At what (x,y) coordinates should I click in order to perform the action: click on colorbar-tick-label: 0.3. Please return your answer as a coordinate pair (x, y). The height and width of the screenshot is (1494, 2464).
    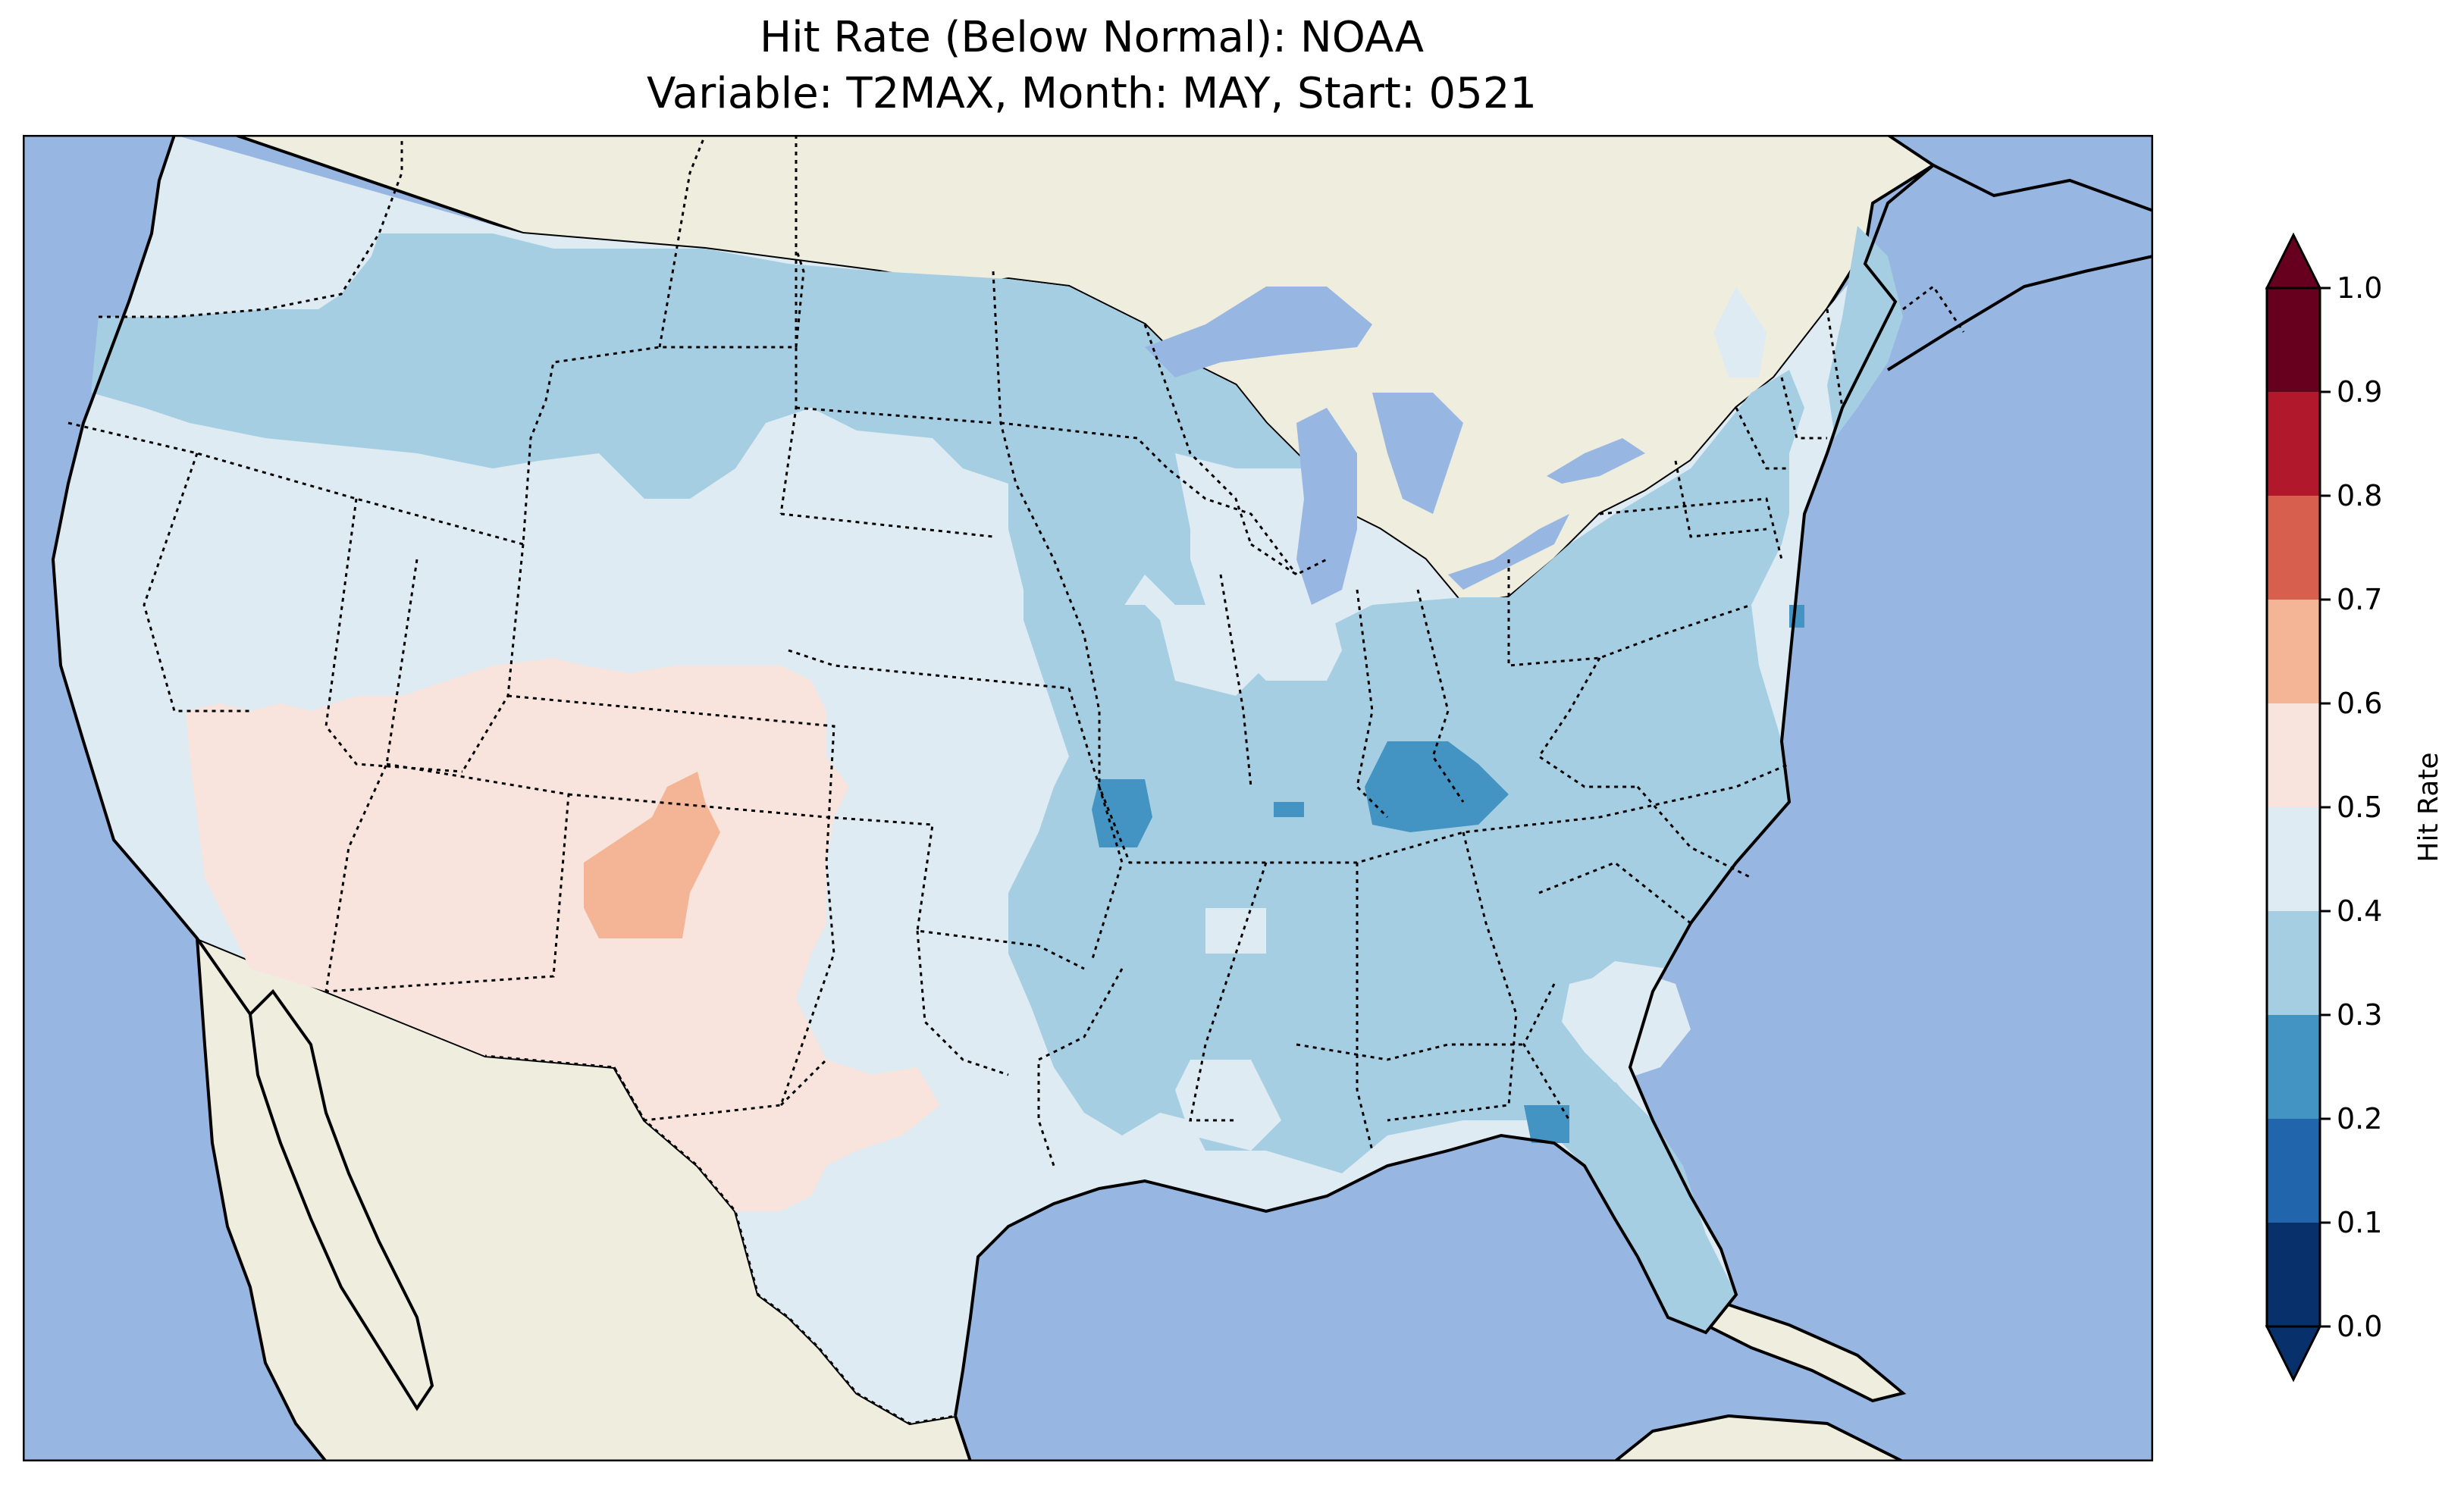
    Looking at the image, I should click on (2360, 1015).